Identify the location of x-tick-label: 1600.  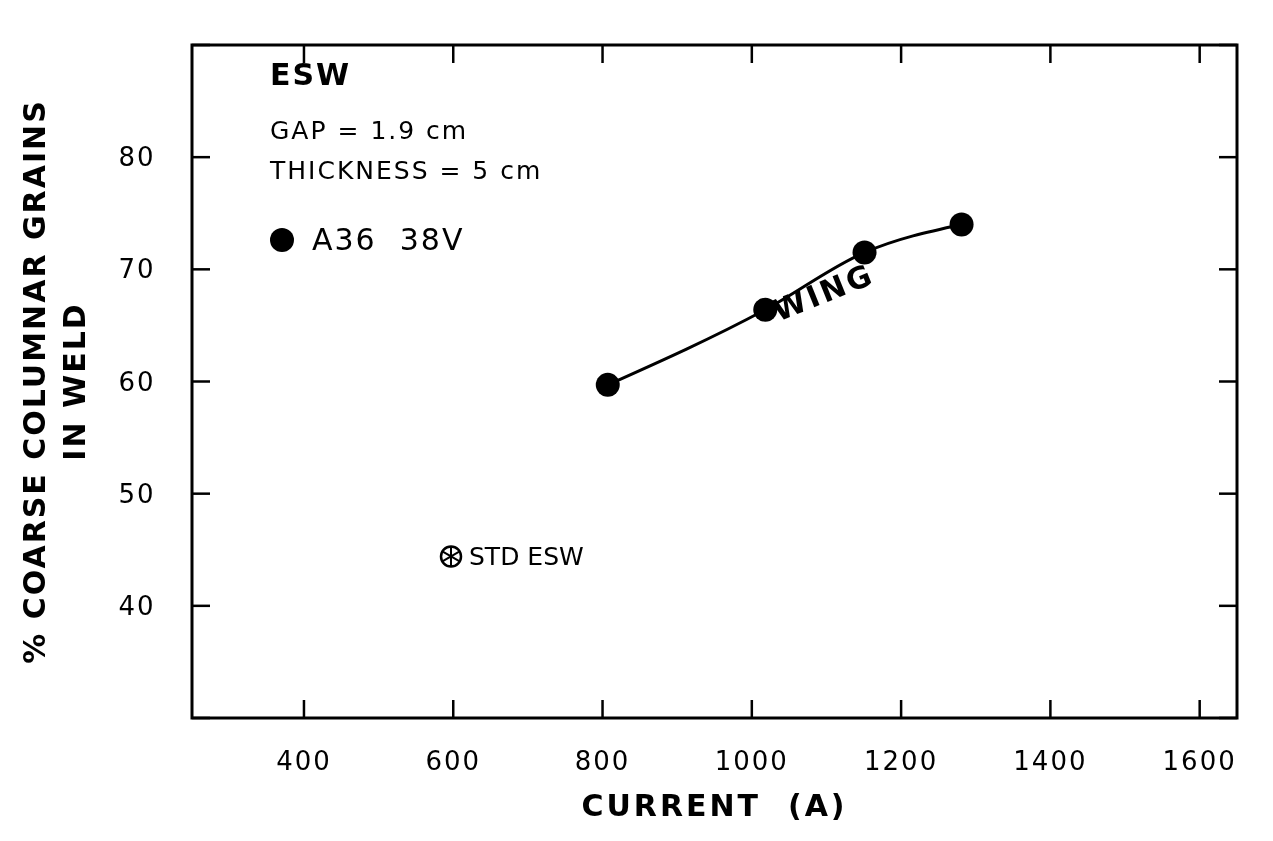
(1199, 761).